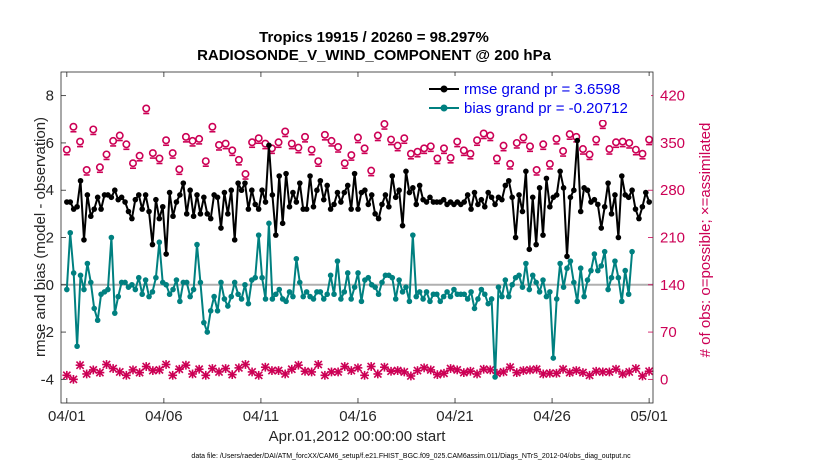 This screenshot has height=470, width=830. Describe the element at coordinates (705, 240) in the screenshot. I see `y-right-axis-label: # of obs: o=possible; ×=assimilated` at that location.